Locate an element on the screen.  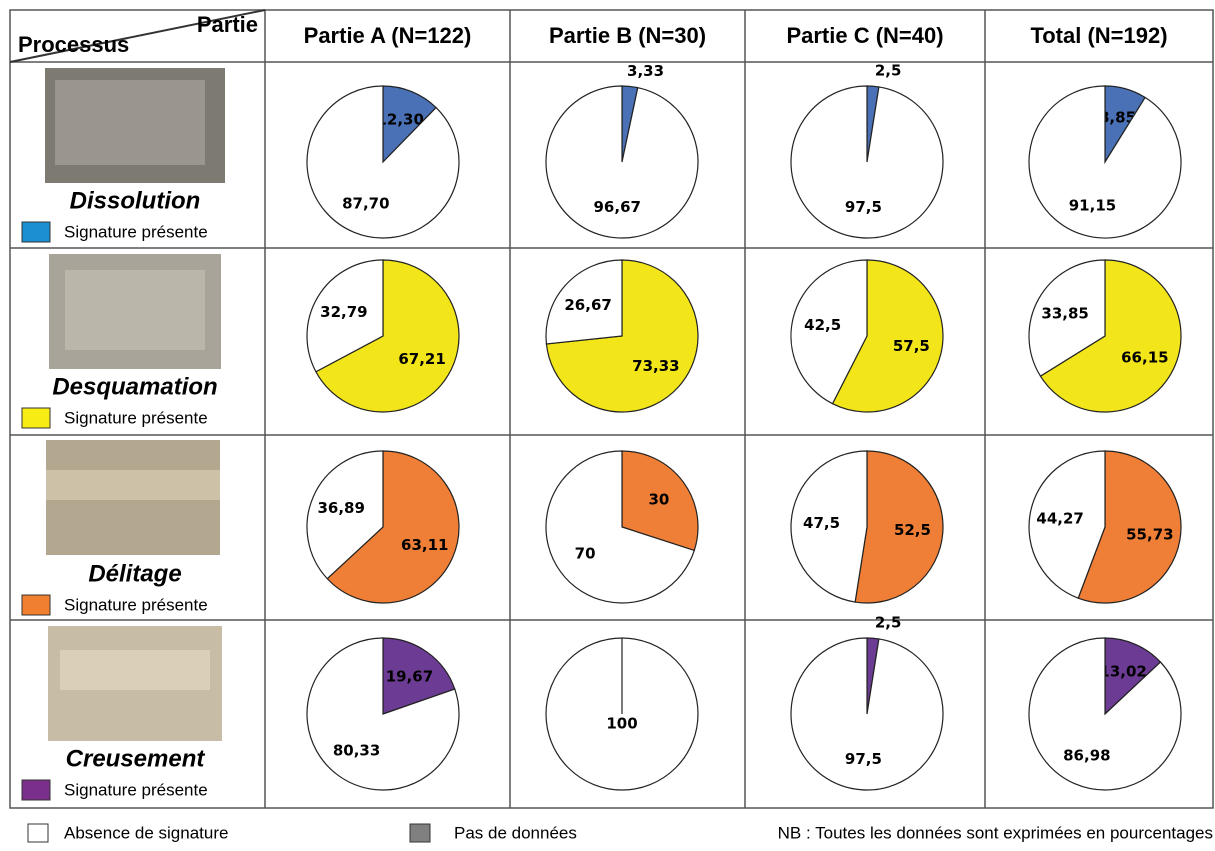
corner-bottom: Processus is located at coordinates (73, 44).